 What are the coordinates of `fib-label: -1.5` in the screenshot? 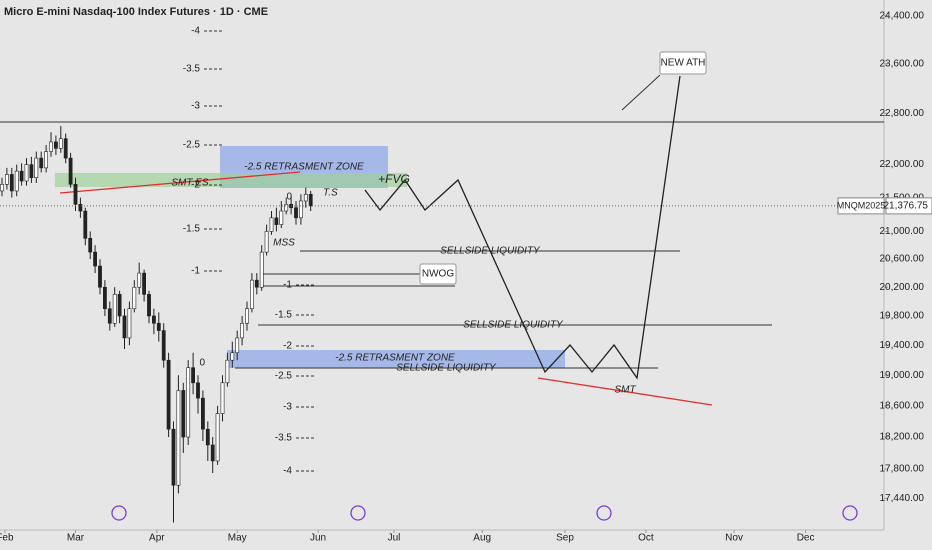 It's located at (284, 315).